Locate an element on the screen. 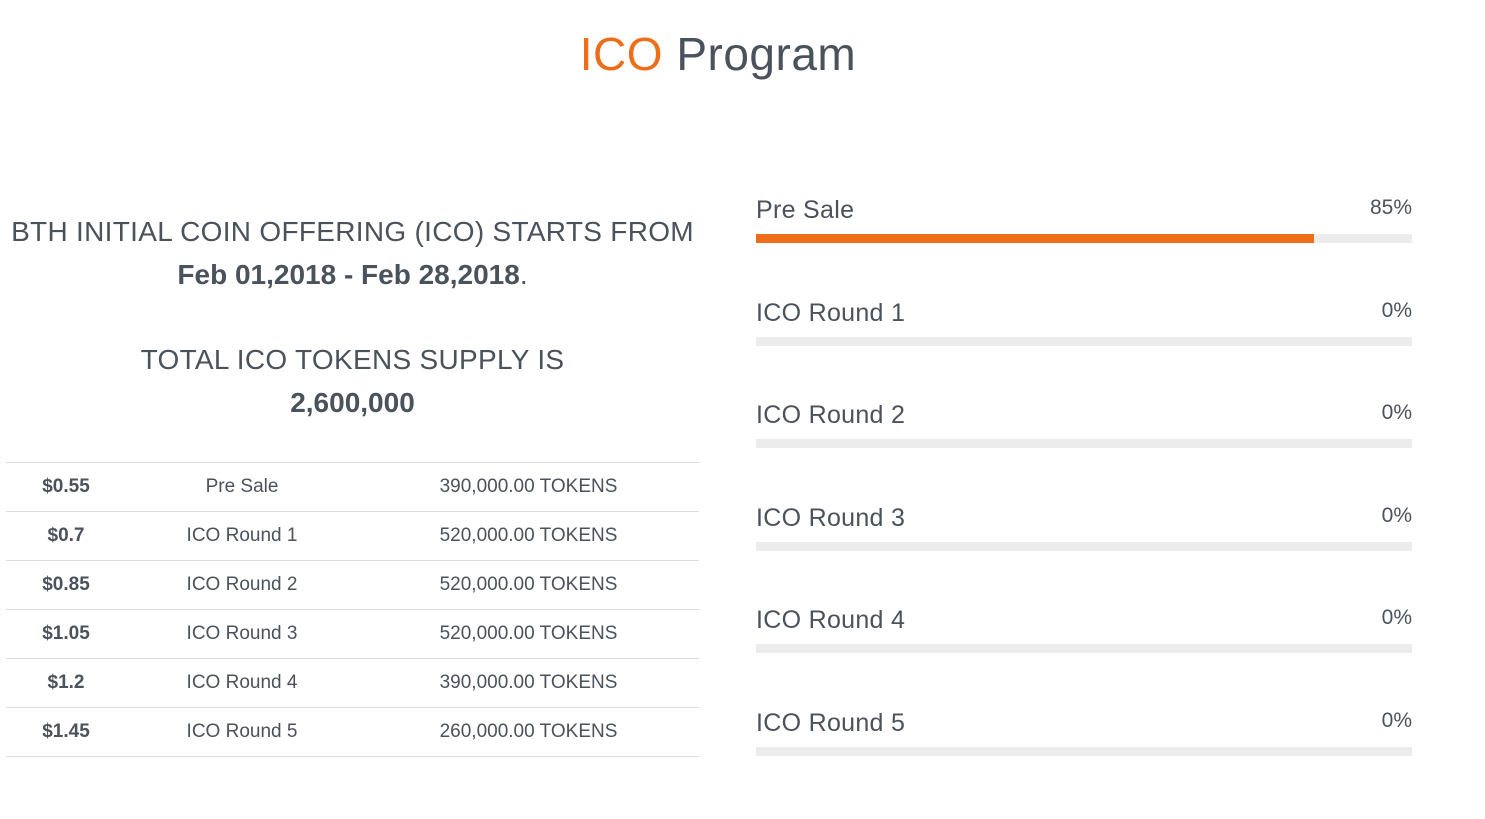 The width and height of the screenshot is (1485, 819). round-name: ICO Round 2 is located at coordinates (242, 585).